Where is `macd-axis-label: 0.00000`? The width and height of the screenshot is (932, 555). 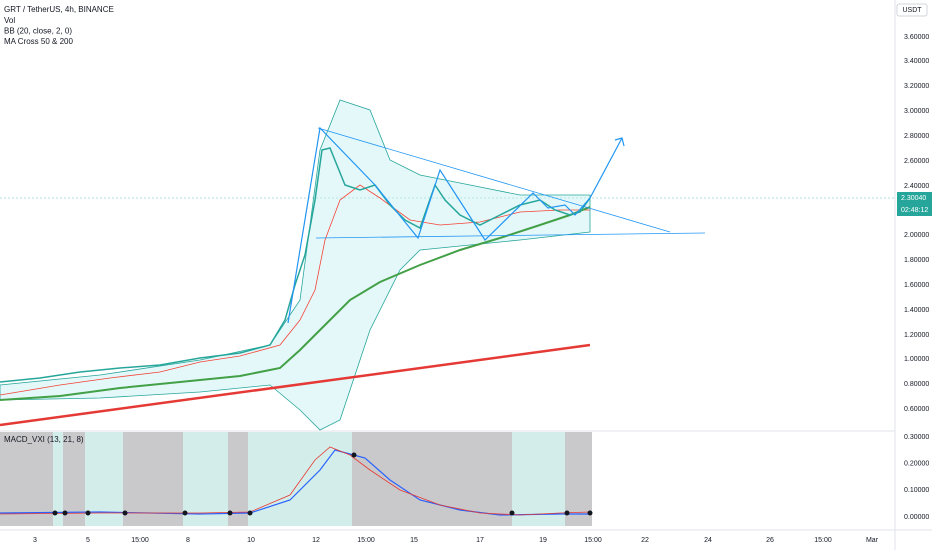
macd-axis-label: 0.00000 is located at coordinates (916, 517).